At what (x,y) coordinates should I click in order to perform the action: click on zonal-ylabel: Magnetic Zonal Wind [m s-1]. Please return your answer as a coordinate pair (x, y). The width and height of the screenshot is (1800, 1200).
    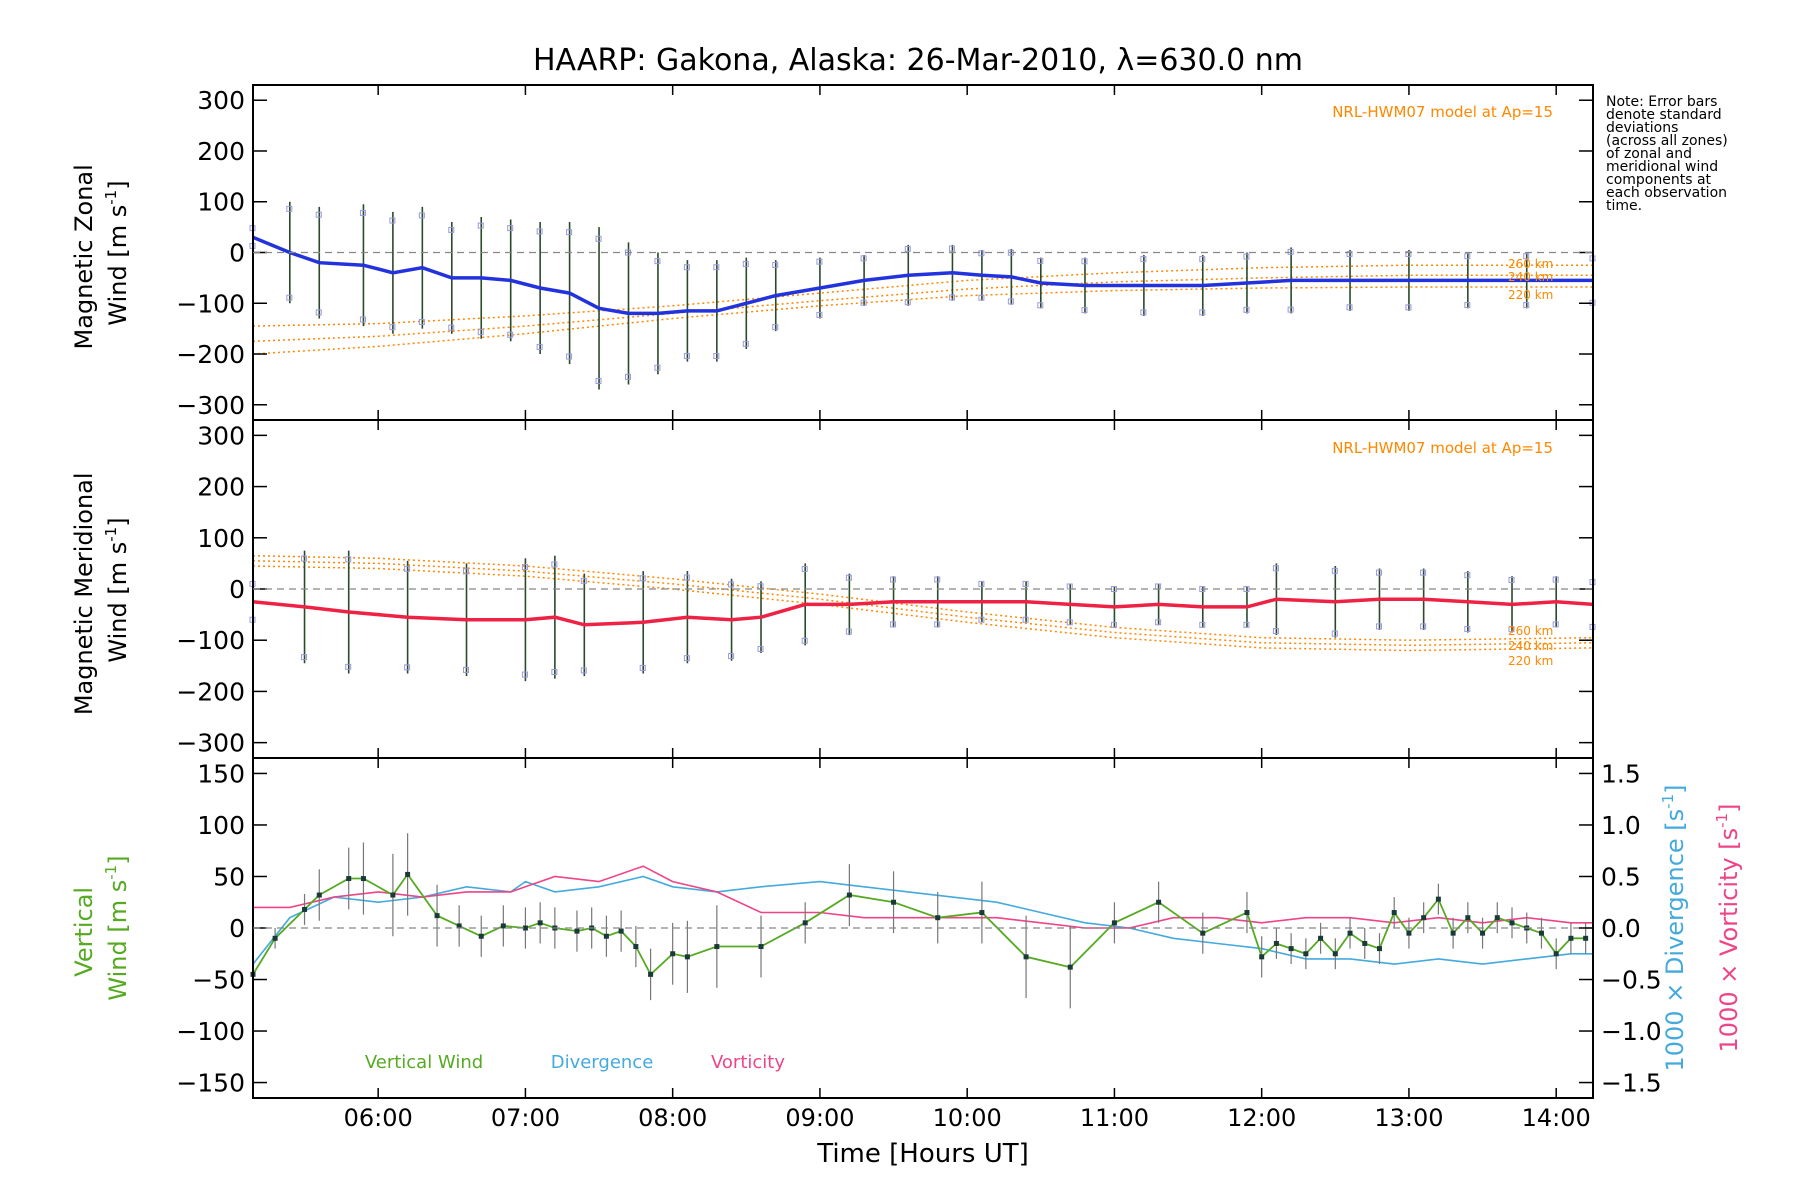
    Looking at the image, I should click on (101, 253).